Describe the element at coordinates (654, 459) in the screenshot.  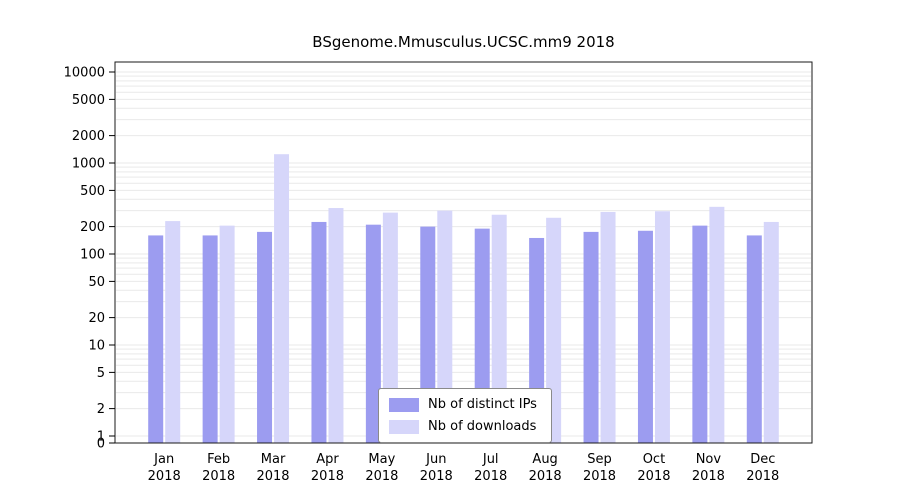
I see `x-label-month: Oct` at that location.